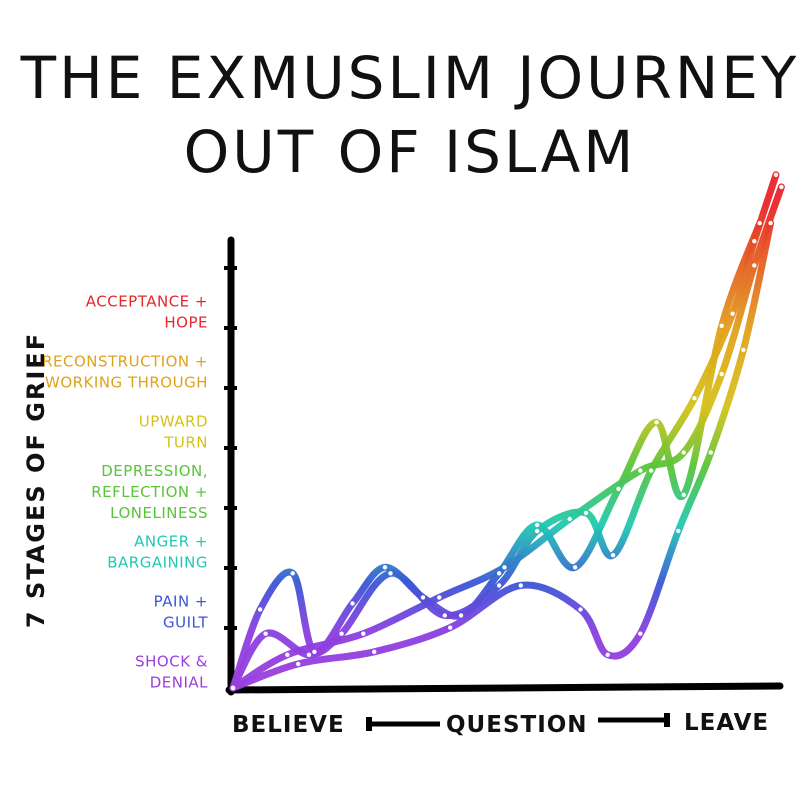 Image resolution: width=800 pixels, height=800 pixels. What do you see at coordinates (186, 323) in the screenshot?
I see `stage-label-line: HOPE` at bounding box center [186, 323].